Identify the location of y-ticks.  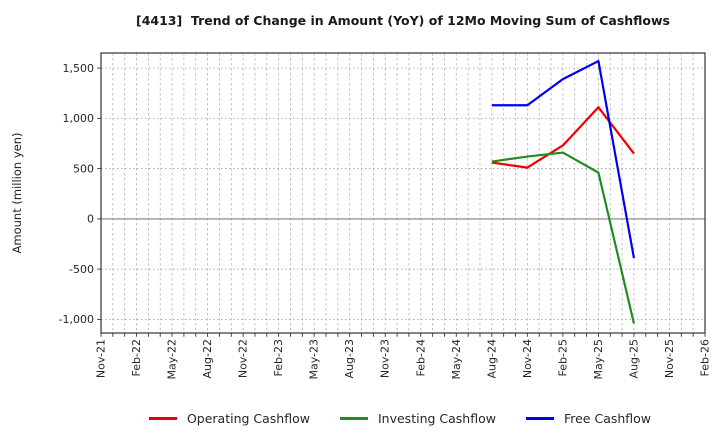
(99, 193).